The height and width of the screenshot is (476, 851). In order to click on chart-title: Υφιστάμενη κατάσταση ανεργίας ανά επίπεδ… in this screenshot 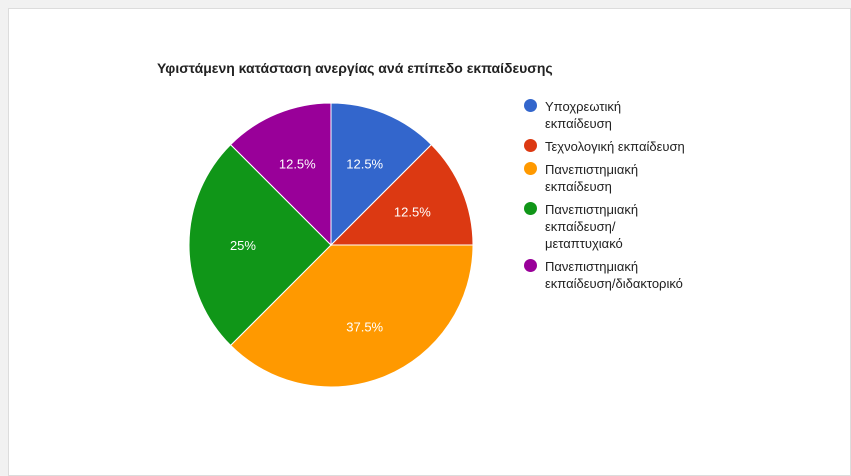, I will do `click(355, 68)`.